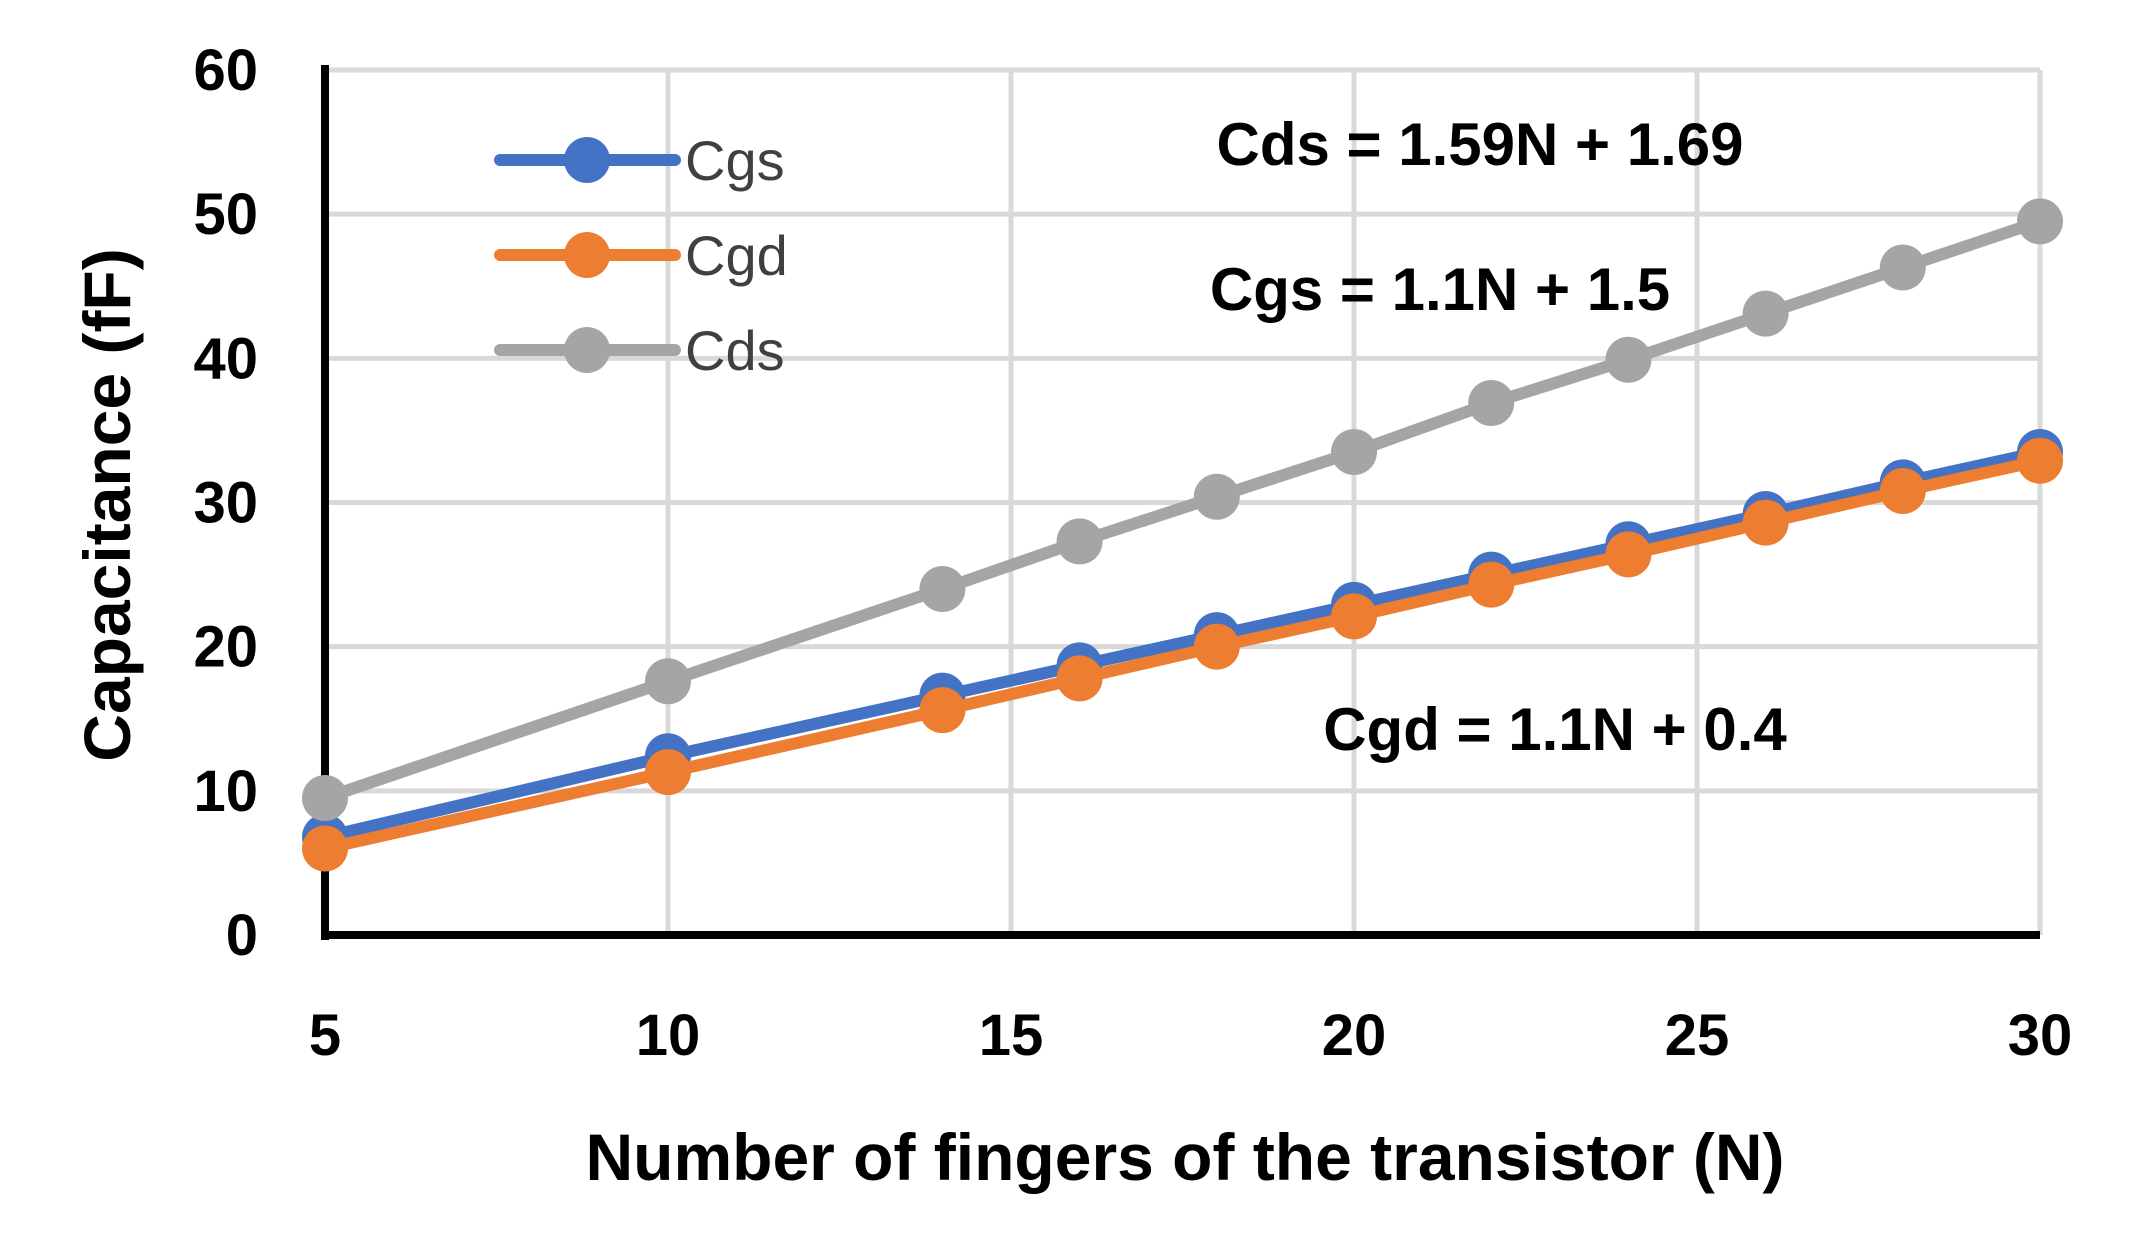 The image size is (2129, 1244). I want to click on y-tick-label: 0, so click(242, 935).